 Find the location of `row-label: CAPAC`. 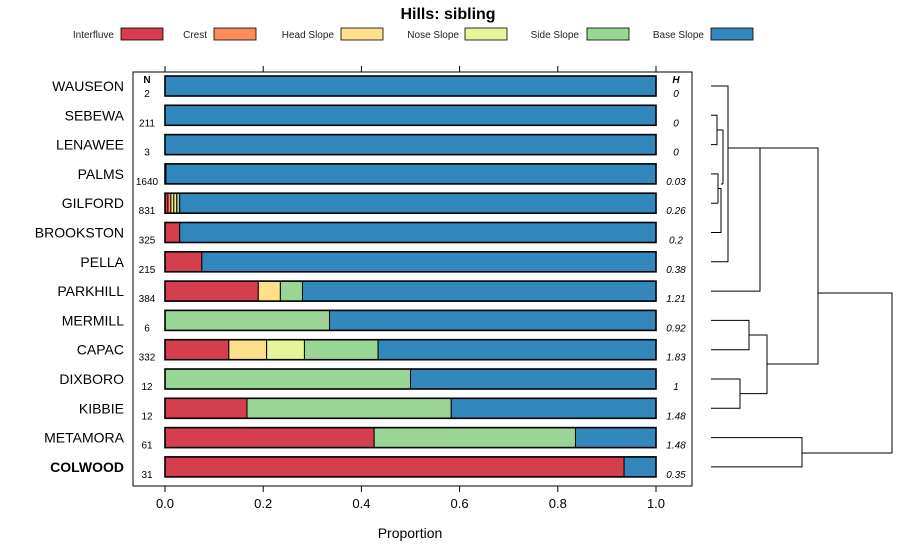

row-label: CAPAC is located at coordinates (100, 350).